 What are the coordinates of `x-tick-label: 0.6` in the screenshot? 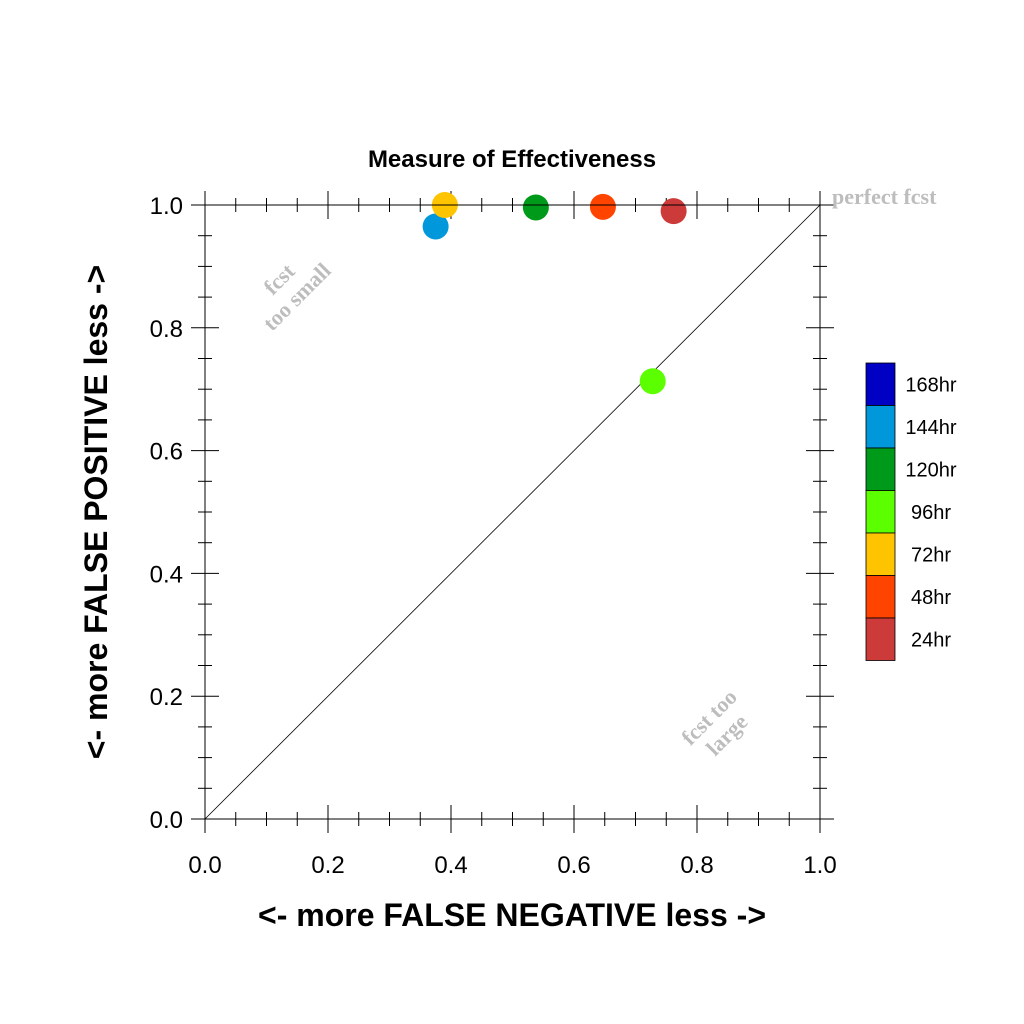 It's located at (573, 865).